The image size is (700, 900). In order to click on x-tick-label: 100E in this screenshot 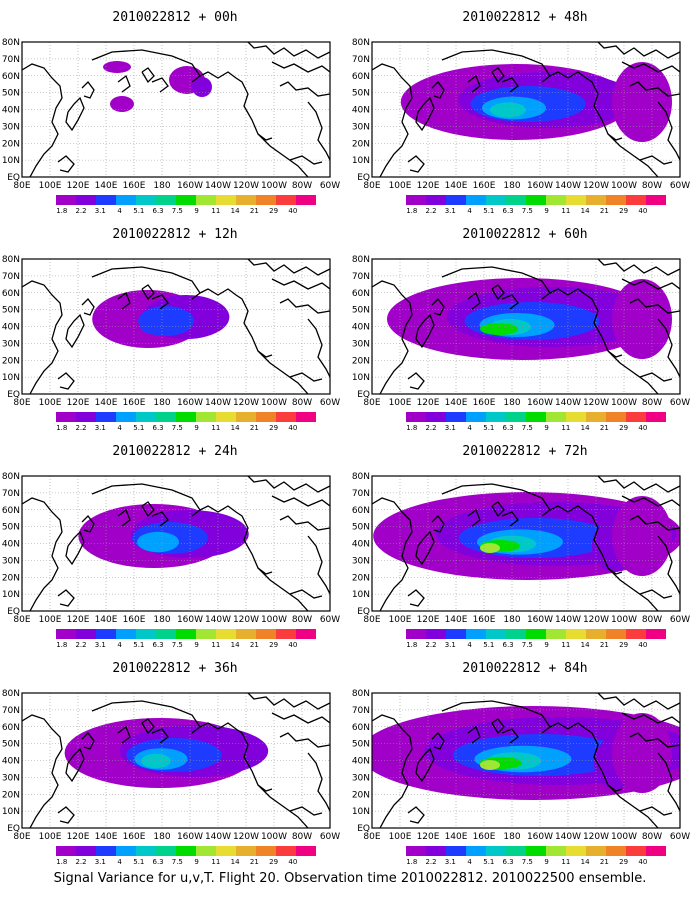, I will do `click(400, 403)`.